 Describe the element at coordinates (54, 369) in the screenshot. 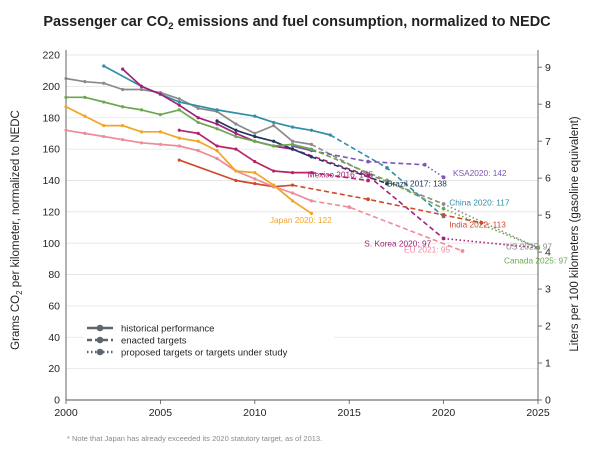

I see `y-tick-label: 20` at that location.